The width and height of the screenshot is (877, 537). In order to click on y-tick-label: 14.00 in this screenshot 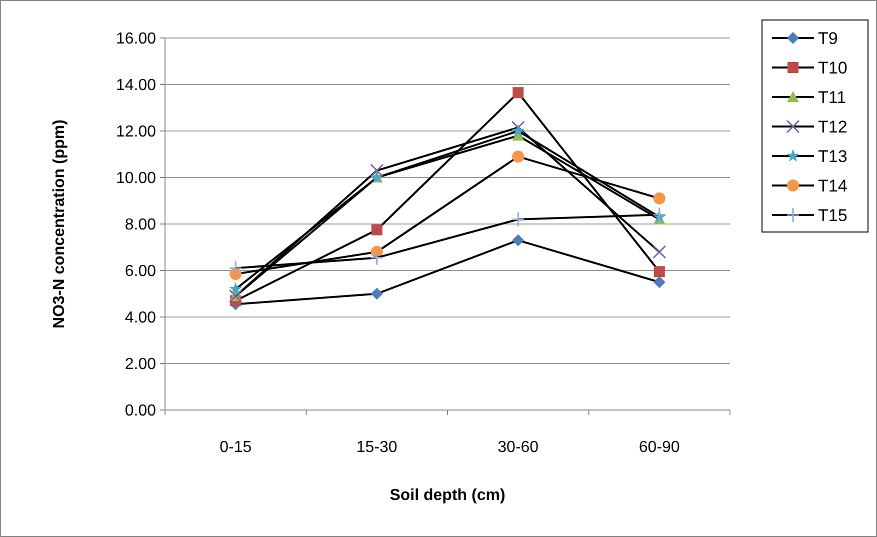, I will do `click(136, 85)`.